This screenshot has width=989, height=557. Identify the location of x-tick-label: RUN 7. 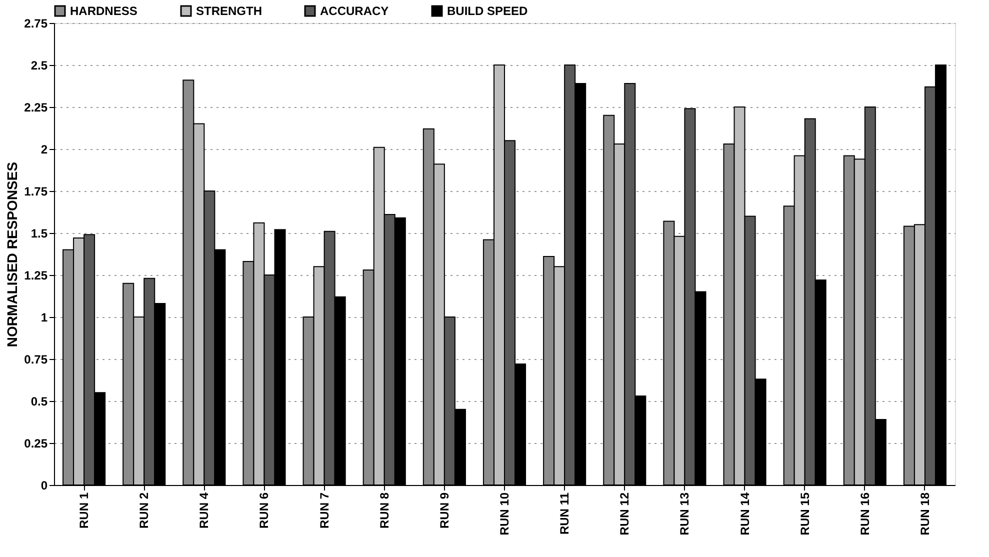
(324, 510).